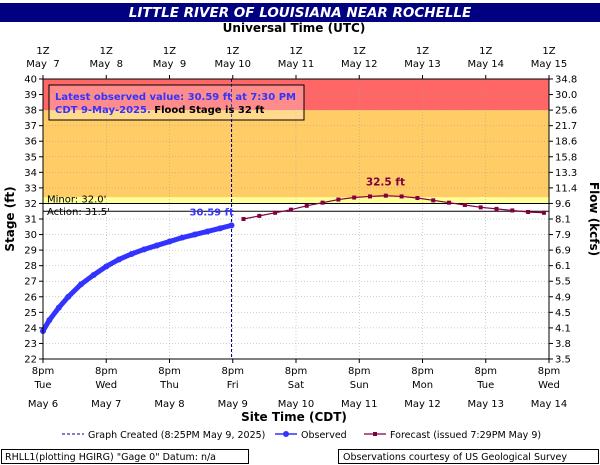 This screenshot has height=465, width=600. I want to click on site-tick-date: May 11, so click(359, 404).